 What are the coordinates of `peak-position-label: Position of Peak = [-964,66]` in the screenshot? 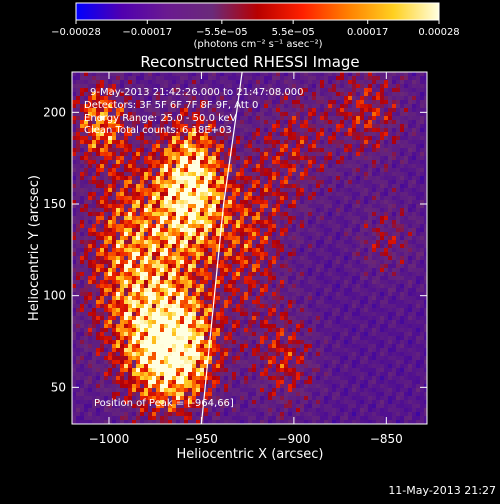 It's located at (164, 403).